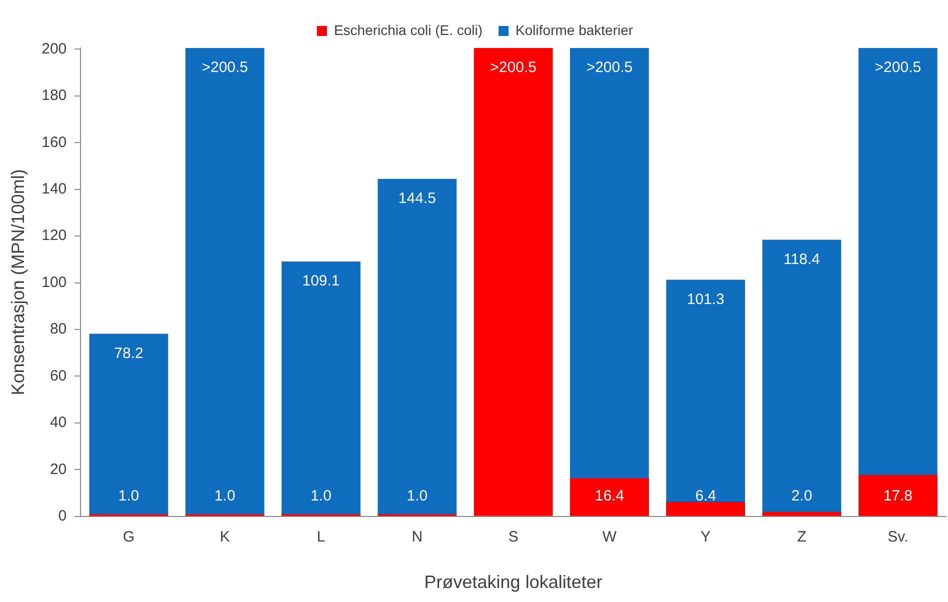 This screenshot has width=948, height=602. What do you see at coordinates (18, 282) in the screenshot?
I see `y-axis-title: Konsentrasjon (MPN/100ml)` at bounding box center [18, 282].